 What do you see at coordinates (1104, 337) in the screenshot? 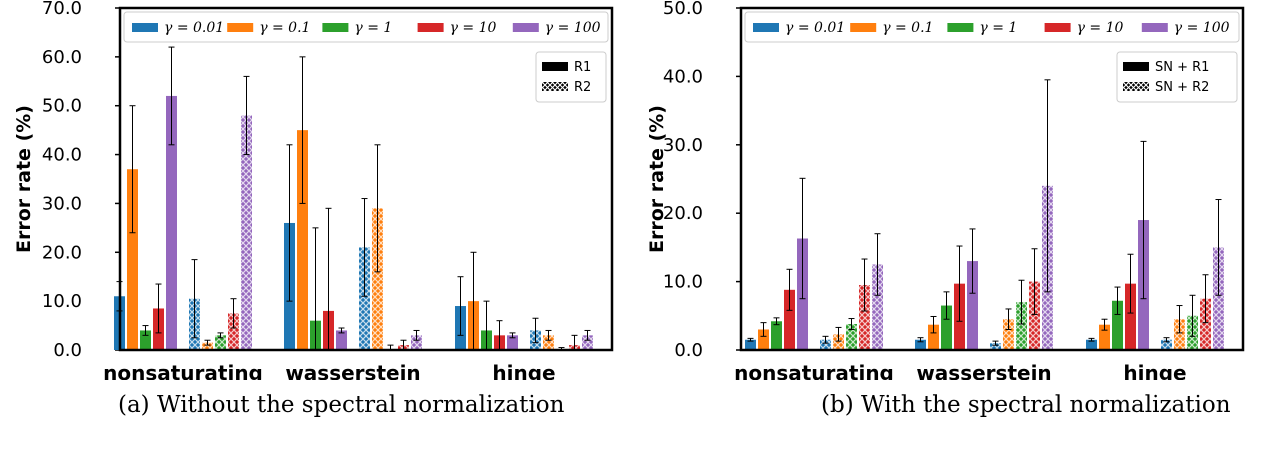
I see `bar-r1-gamma-1-hinge` at bounding box center [1104, 337].